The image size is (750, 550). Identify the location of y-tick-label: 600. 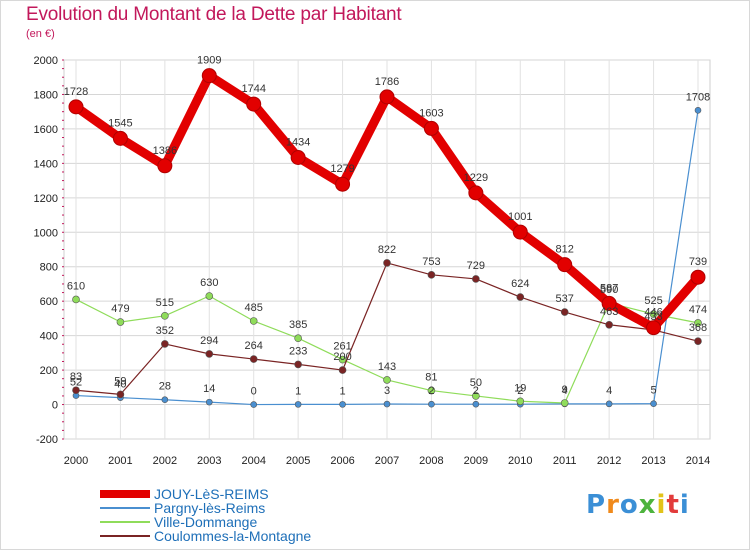
(49, 302).